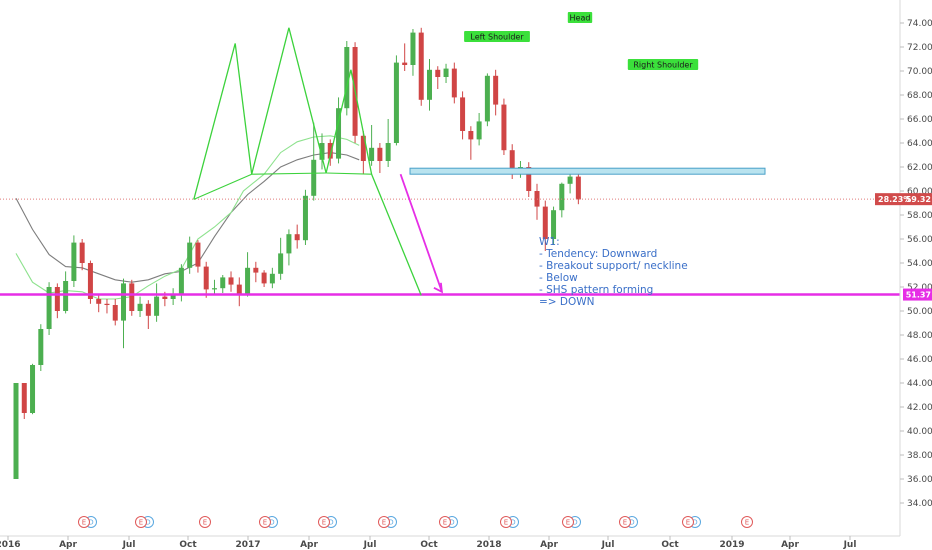 This screenshot has height=550, width=932. What do you see at coordinates (663, 65) in the screenshot?
I see `right-shoulder-label: Right Shoulder` at bounding box center [663, 65].